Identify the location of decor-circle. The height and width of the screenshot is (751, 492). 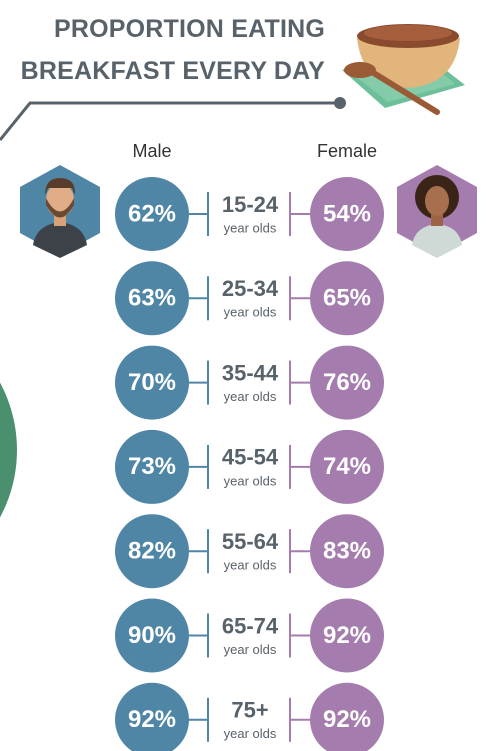
(8, 450).